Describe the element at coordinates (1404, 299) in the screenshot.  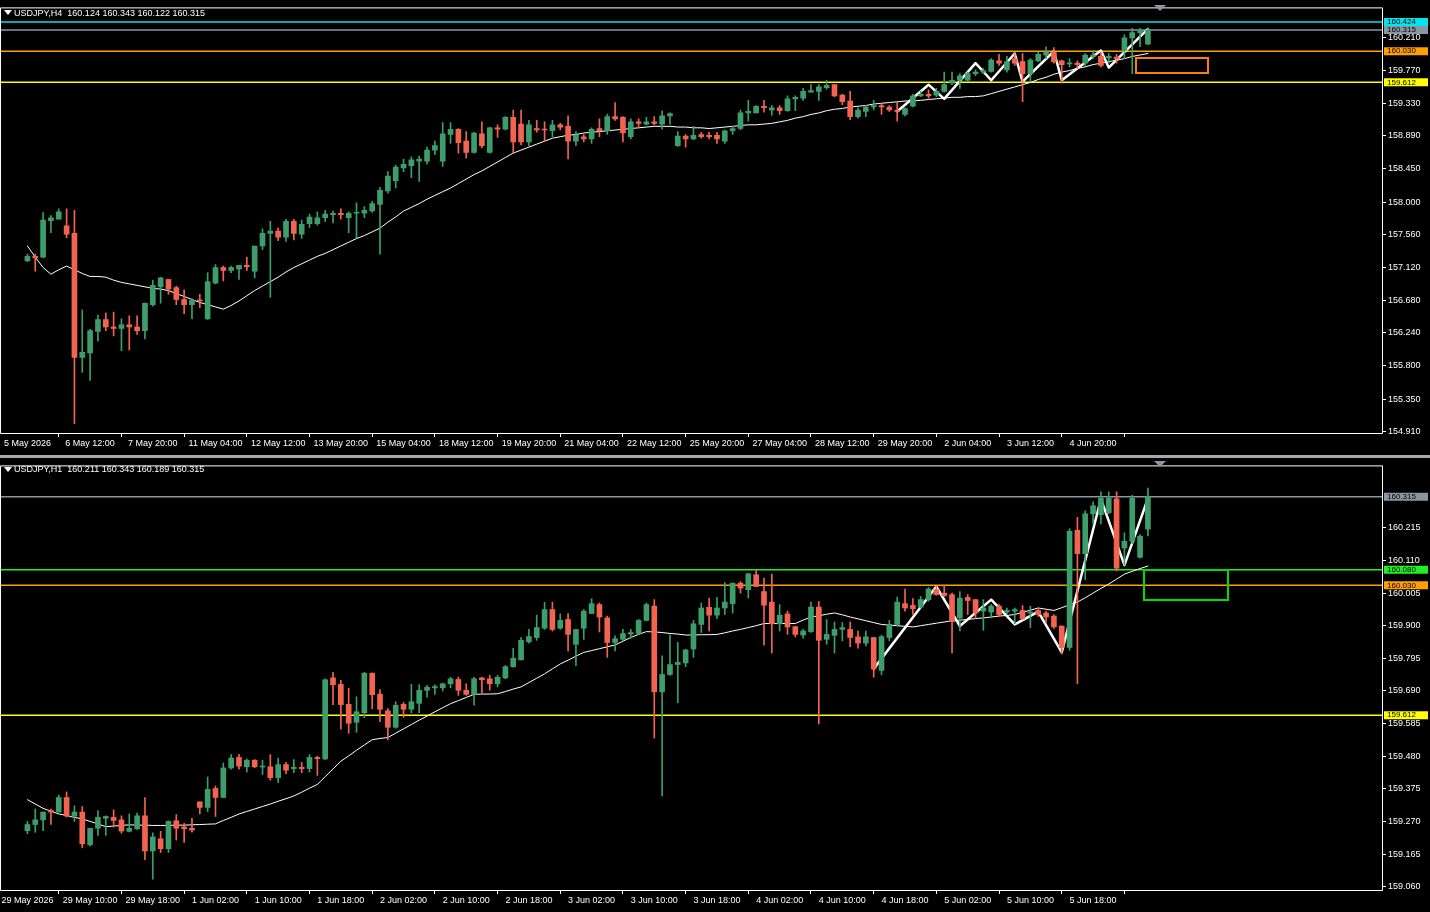
I see `y-tick-label: 156.680` at that location.